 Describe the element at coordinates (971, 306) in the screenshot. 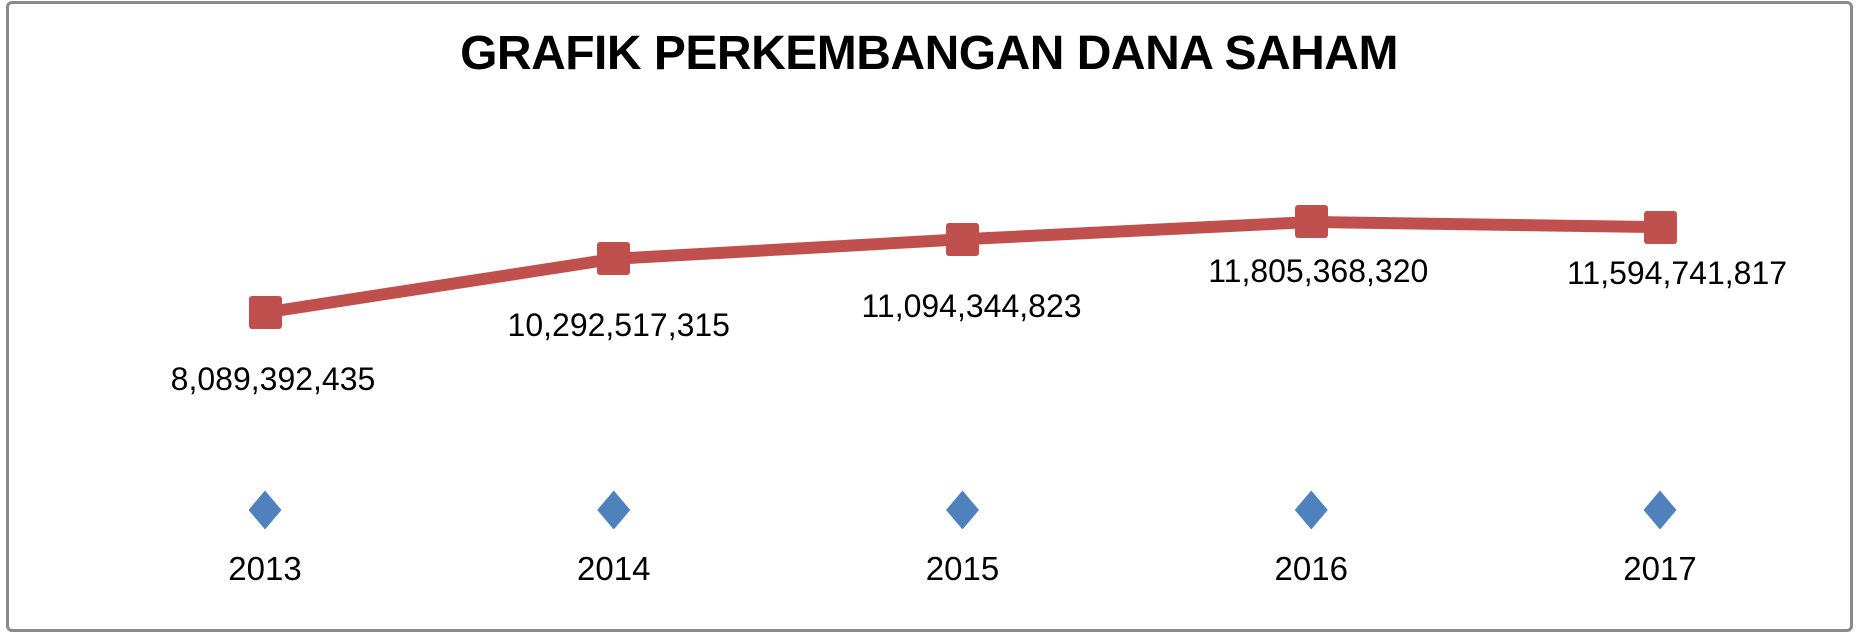

I see `data-label-2015: 11,094,344,823` at that location.